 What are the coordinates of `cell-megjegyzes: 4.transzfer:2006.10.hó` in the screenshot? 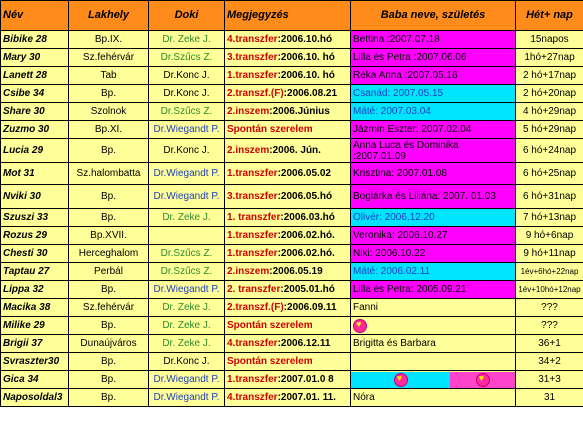 It's located at (287, 39).